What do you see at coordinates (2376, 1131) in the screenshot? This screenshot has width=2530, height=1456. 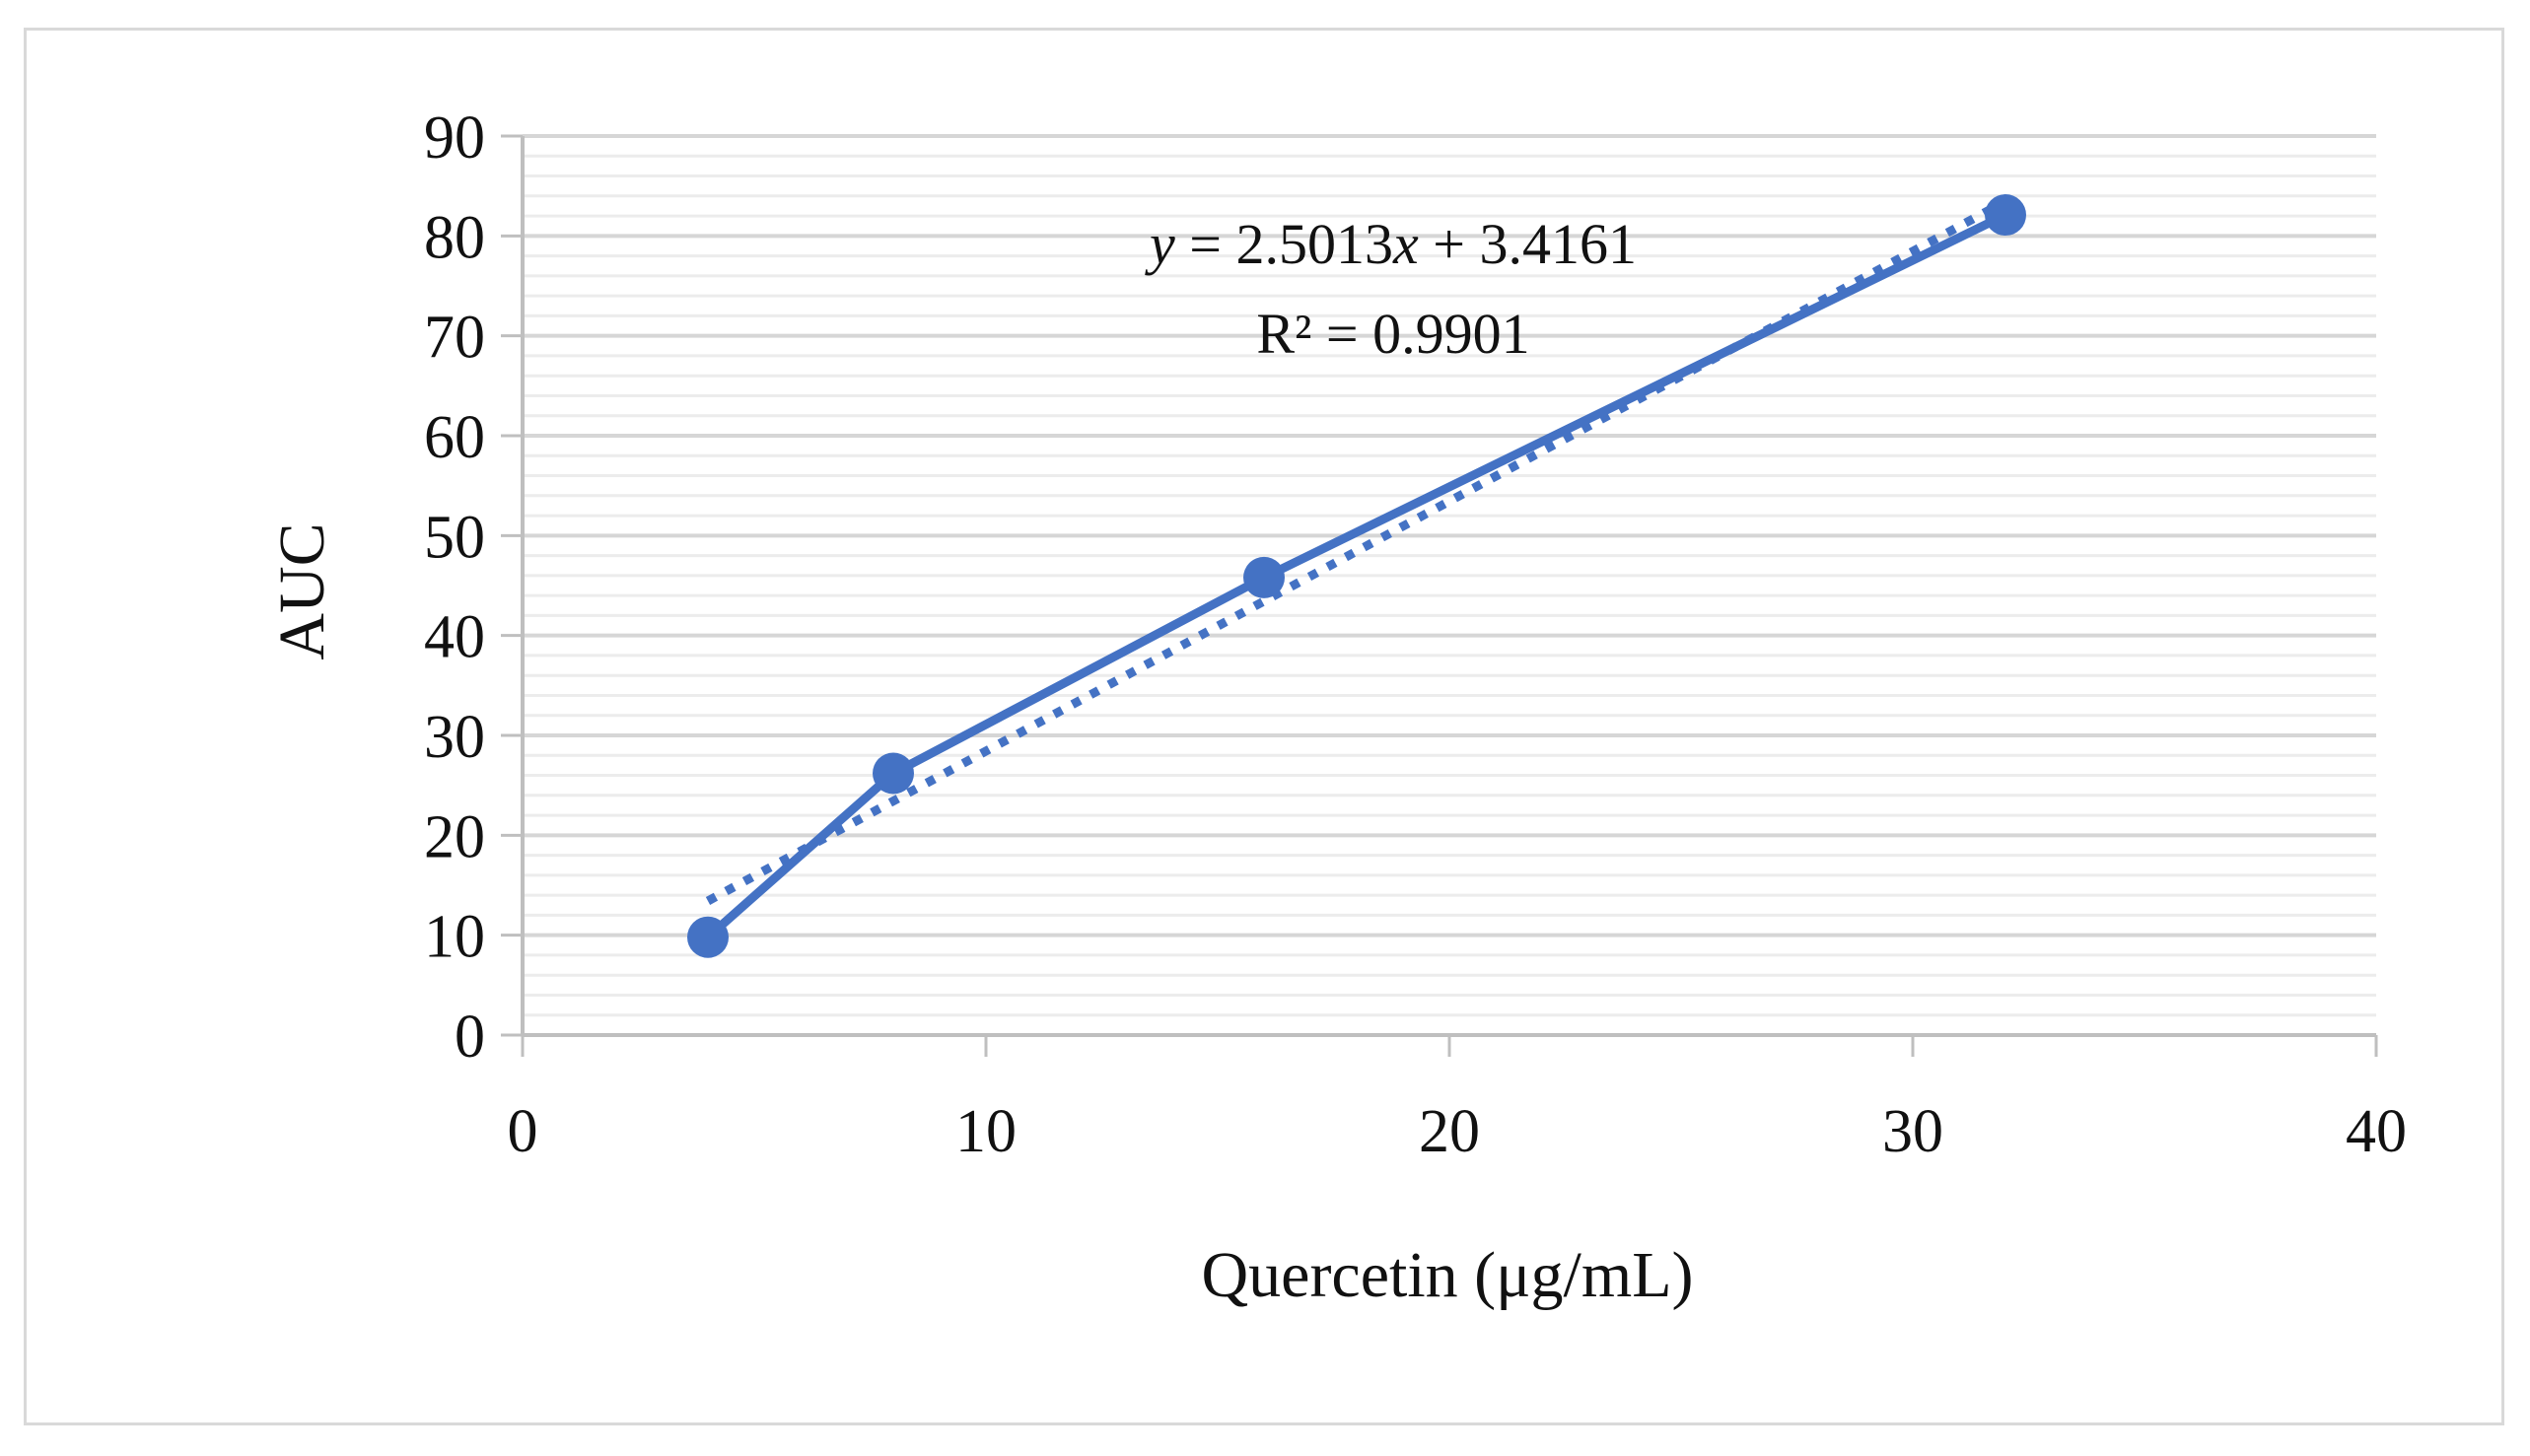 I see `x-tick-label: 40` at bounding box center [2376, 1131].